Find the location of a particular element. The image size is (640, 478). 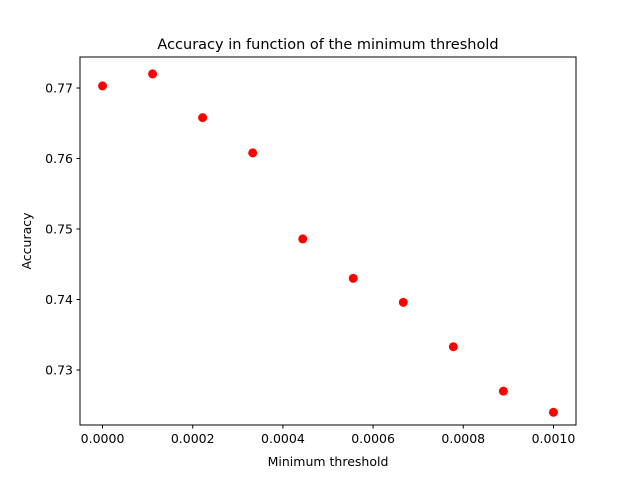

y-tick-label: 0.75 is located at coordinates (59, 229).